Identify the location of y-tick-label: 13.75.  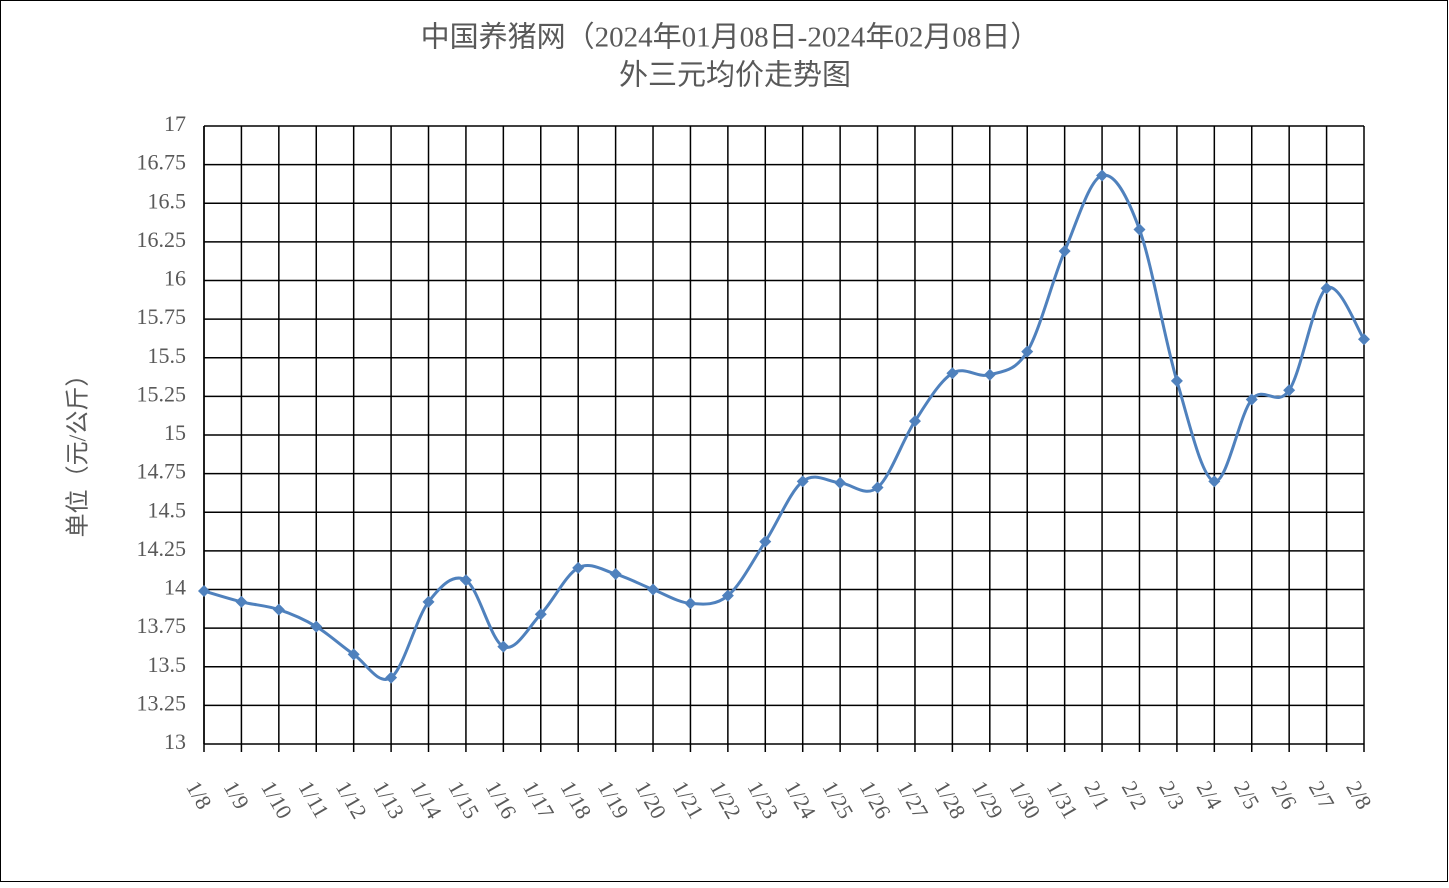
(162, 625).